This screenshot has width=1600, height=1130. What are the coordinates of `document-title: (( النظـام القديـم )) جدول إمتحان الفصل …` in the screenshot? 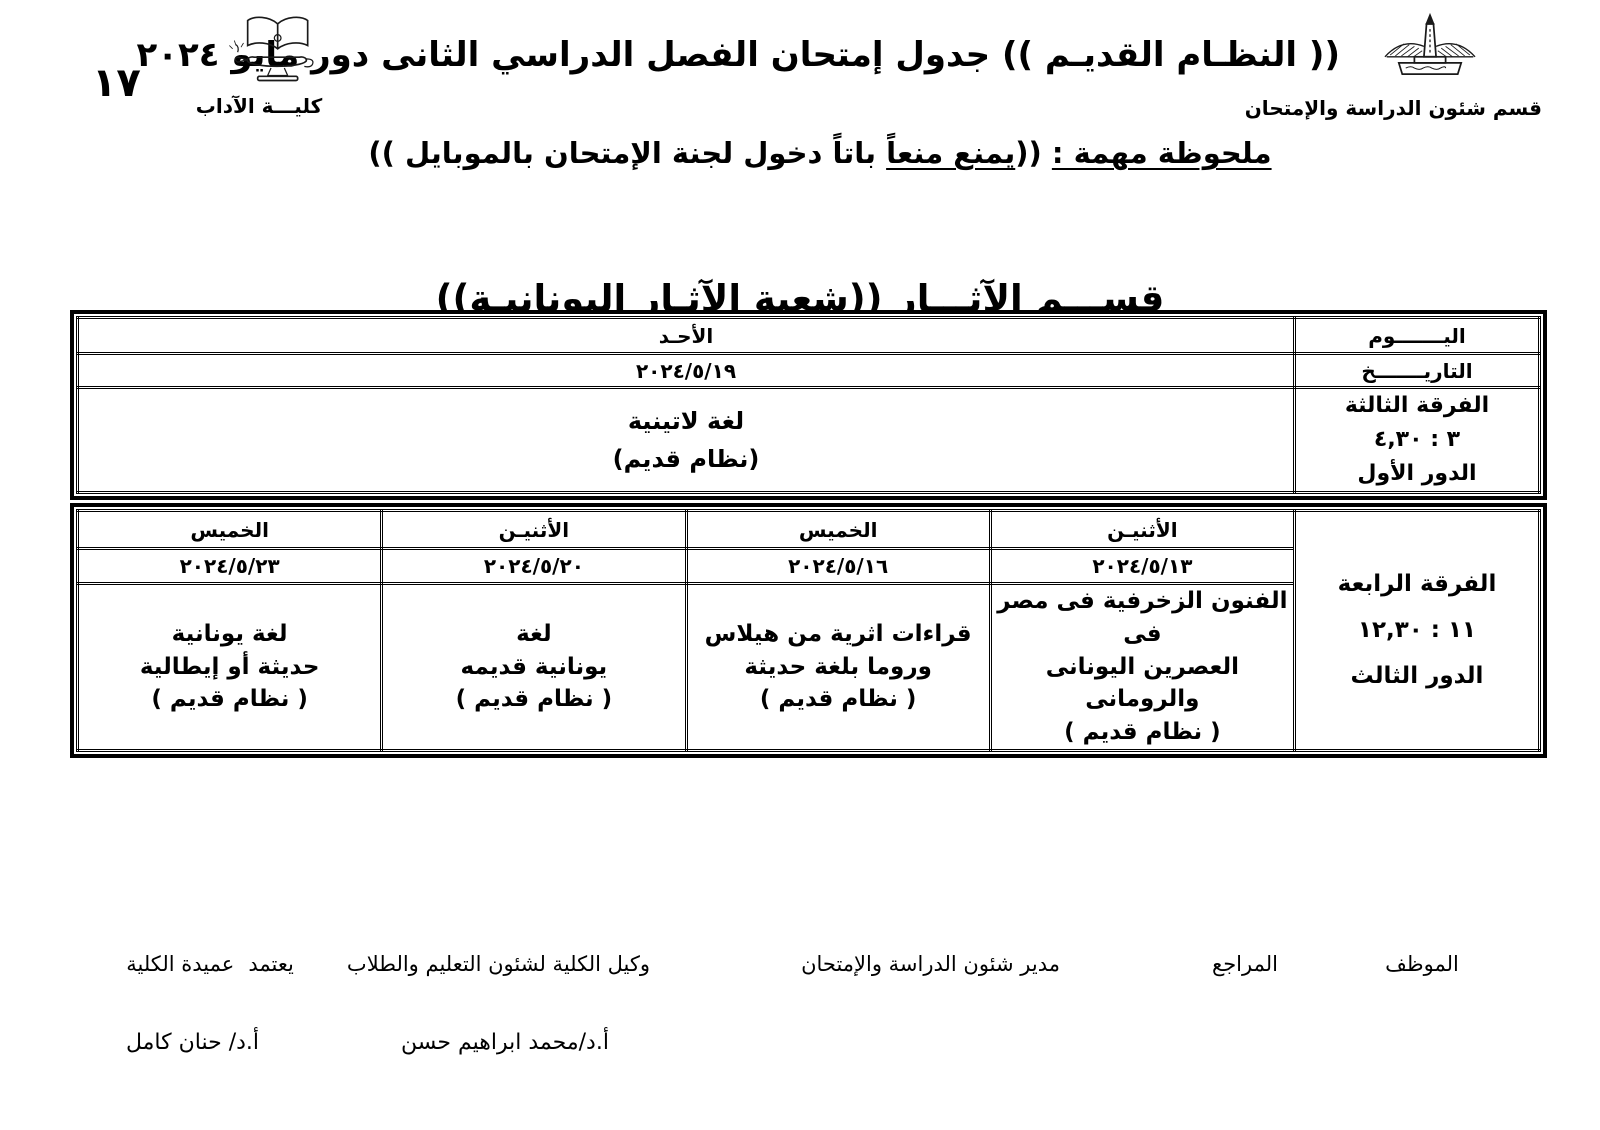 It's located at (738, 54).